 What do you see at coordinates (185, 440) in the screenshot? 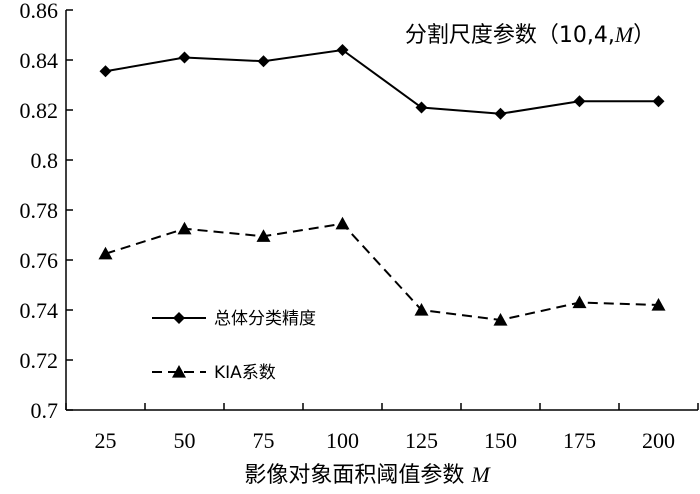
I see `x-tick-label: 50` at bounding box center [185, 440].